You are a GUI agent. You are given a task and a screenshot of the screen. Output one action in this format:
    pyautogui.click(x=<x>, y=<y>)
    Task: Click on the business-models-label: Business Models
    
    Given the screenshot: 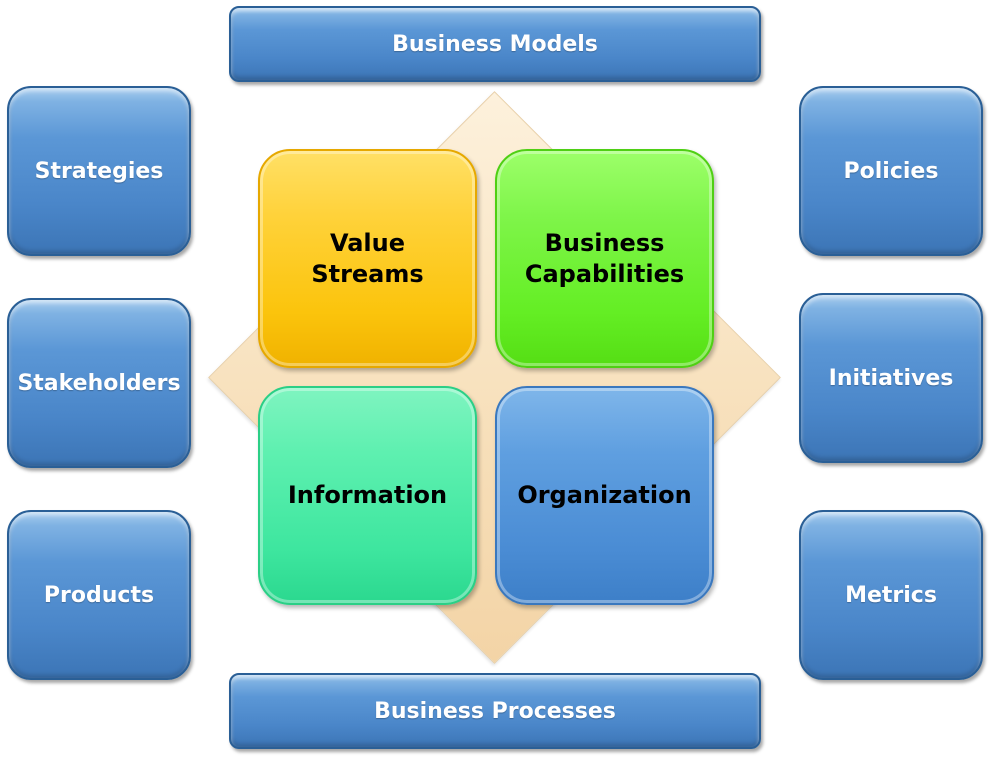 What is the action you would take?
    pyautogui.click(x=495, y=44)
    